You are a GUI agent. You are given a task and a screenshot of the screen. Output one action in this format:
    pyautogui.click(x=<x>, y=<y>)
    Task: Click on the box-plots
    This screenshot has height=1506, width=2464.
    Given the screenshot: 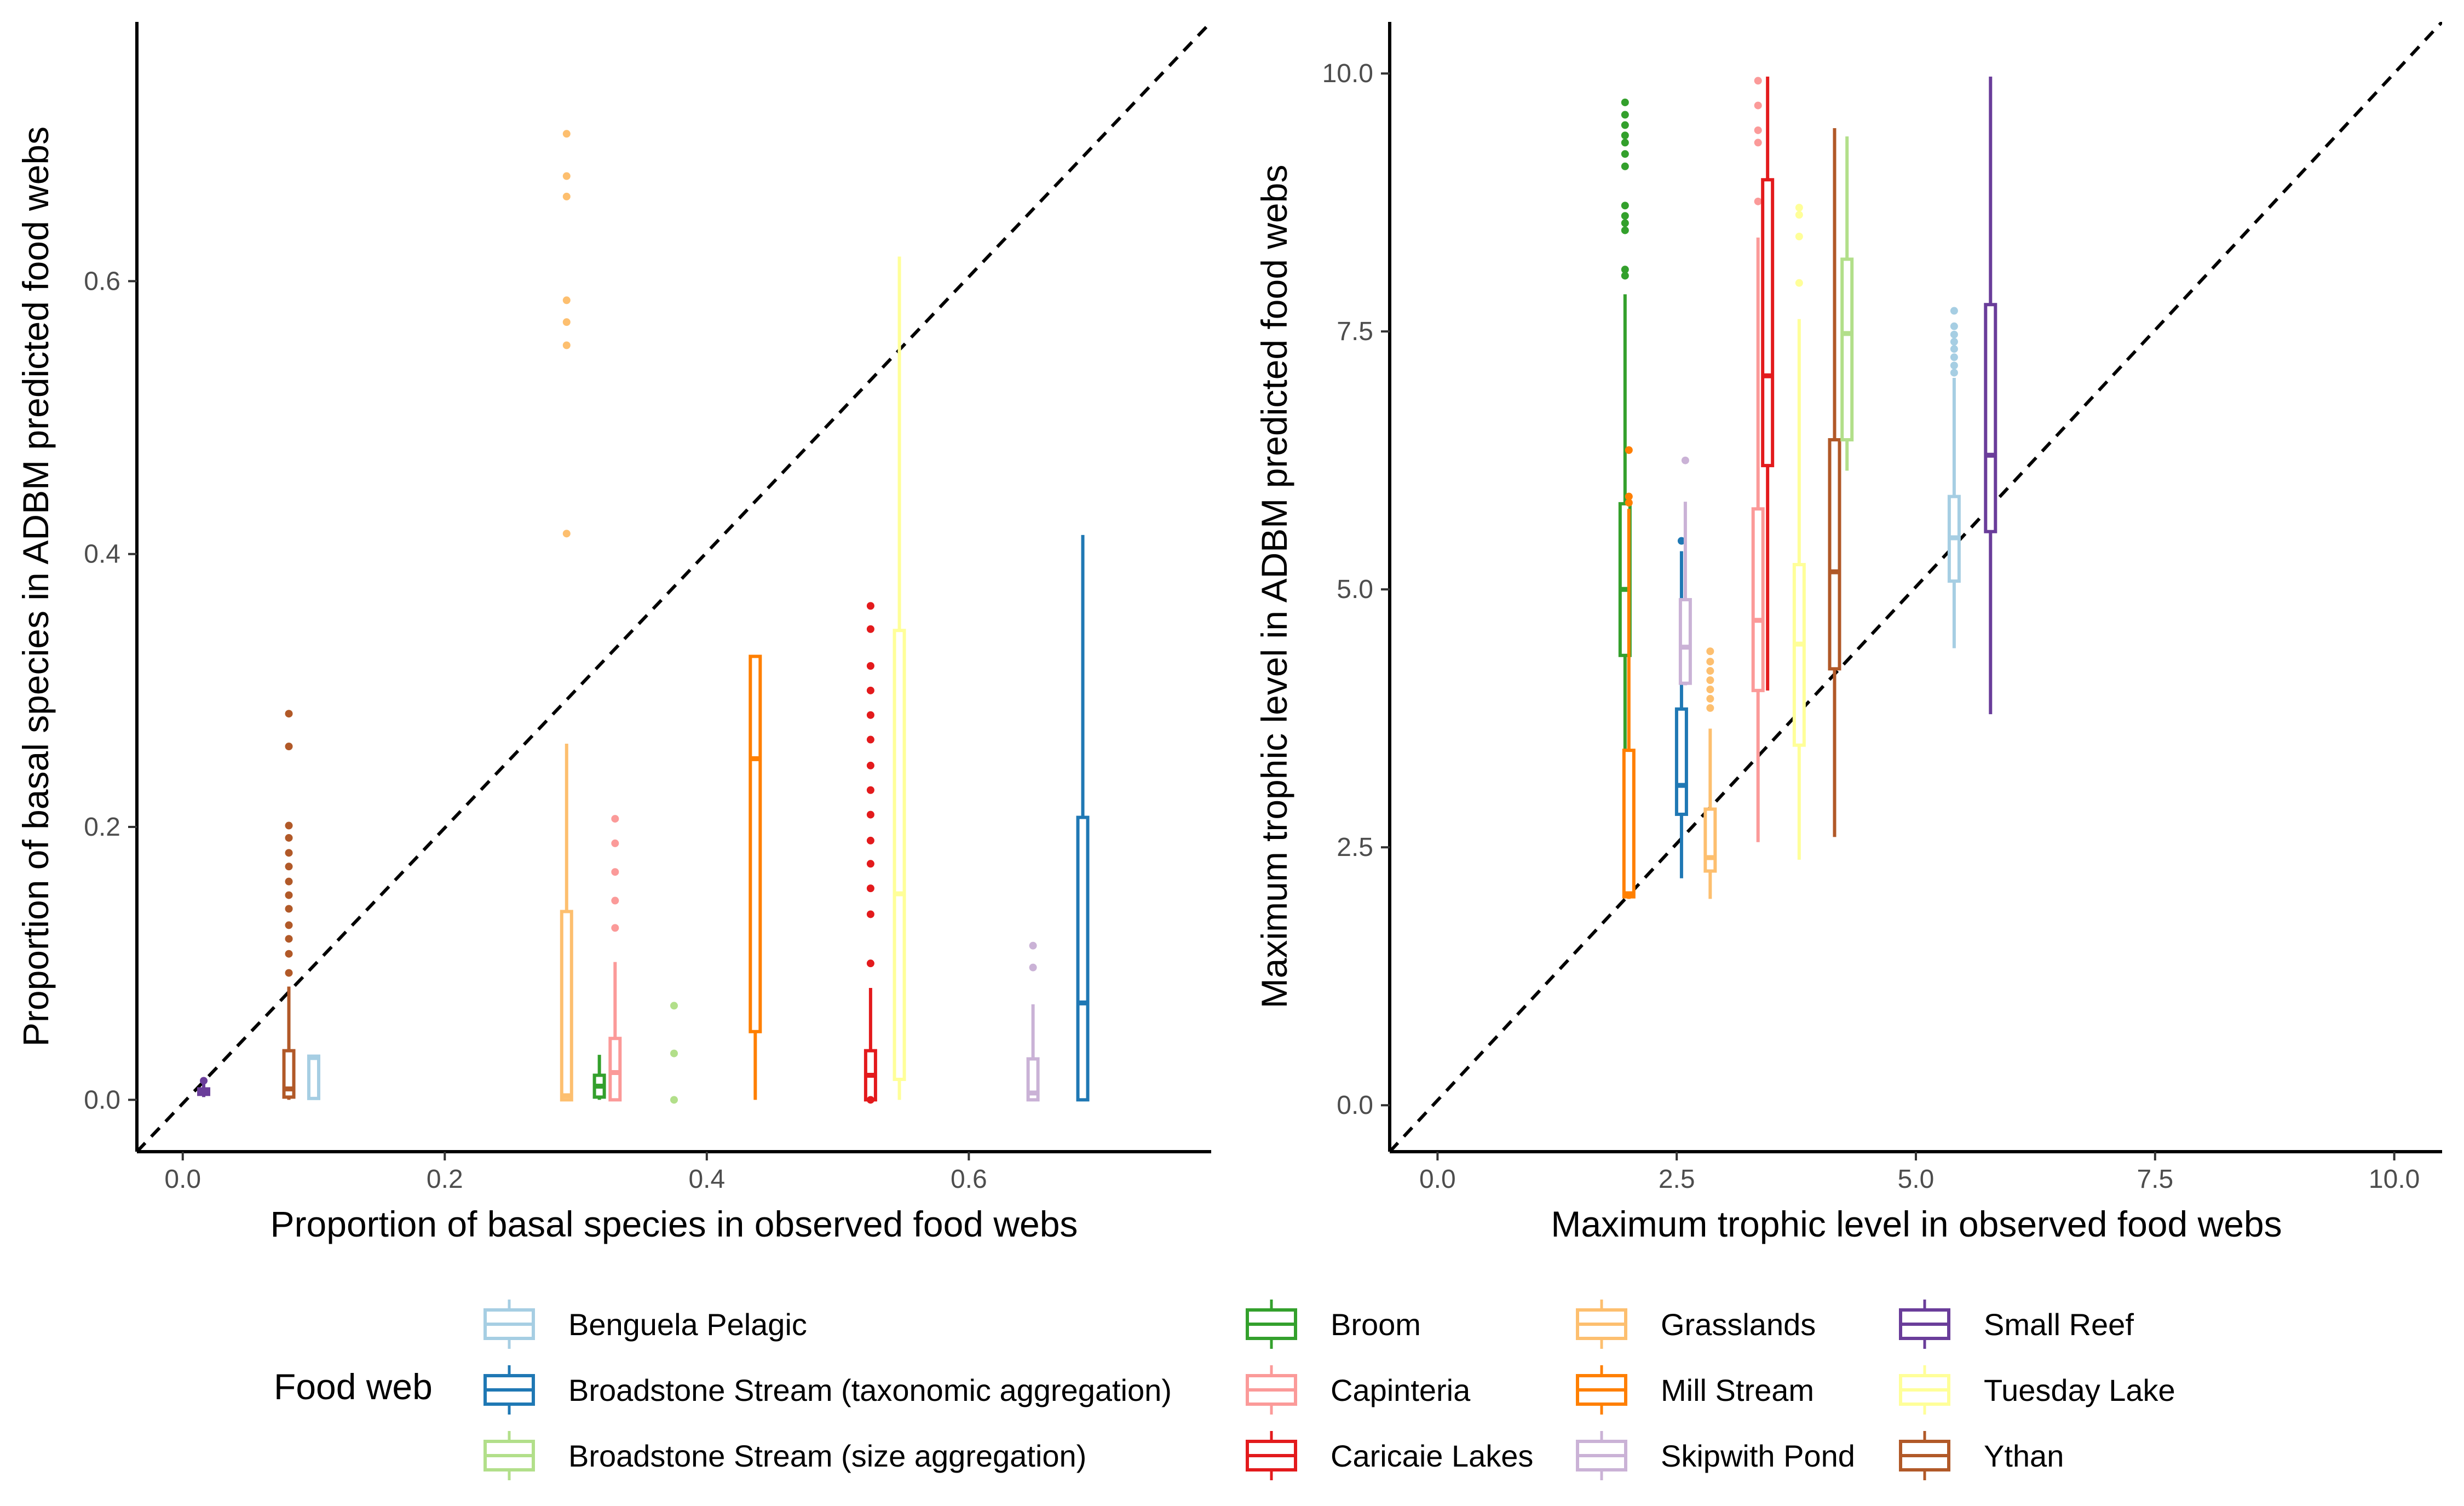 What is the action you would take?
    pyautogui.click(x=1808, y=487)
    